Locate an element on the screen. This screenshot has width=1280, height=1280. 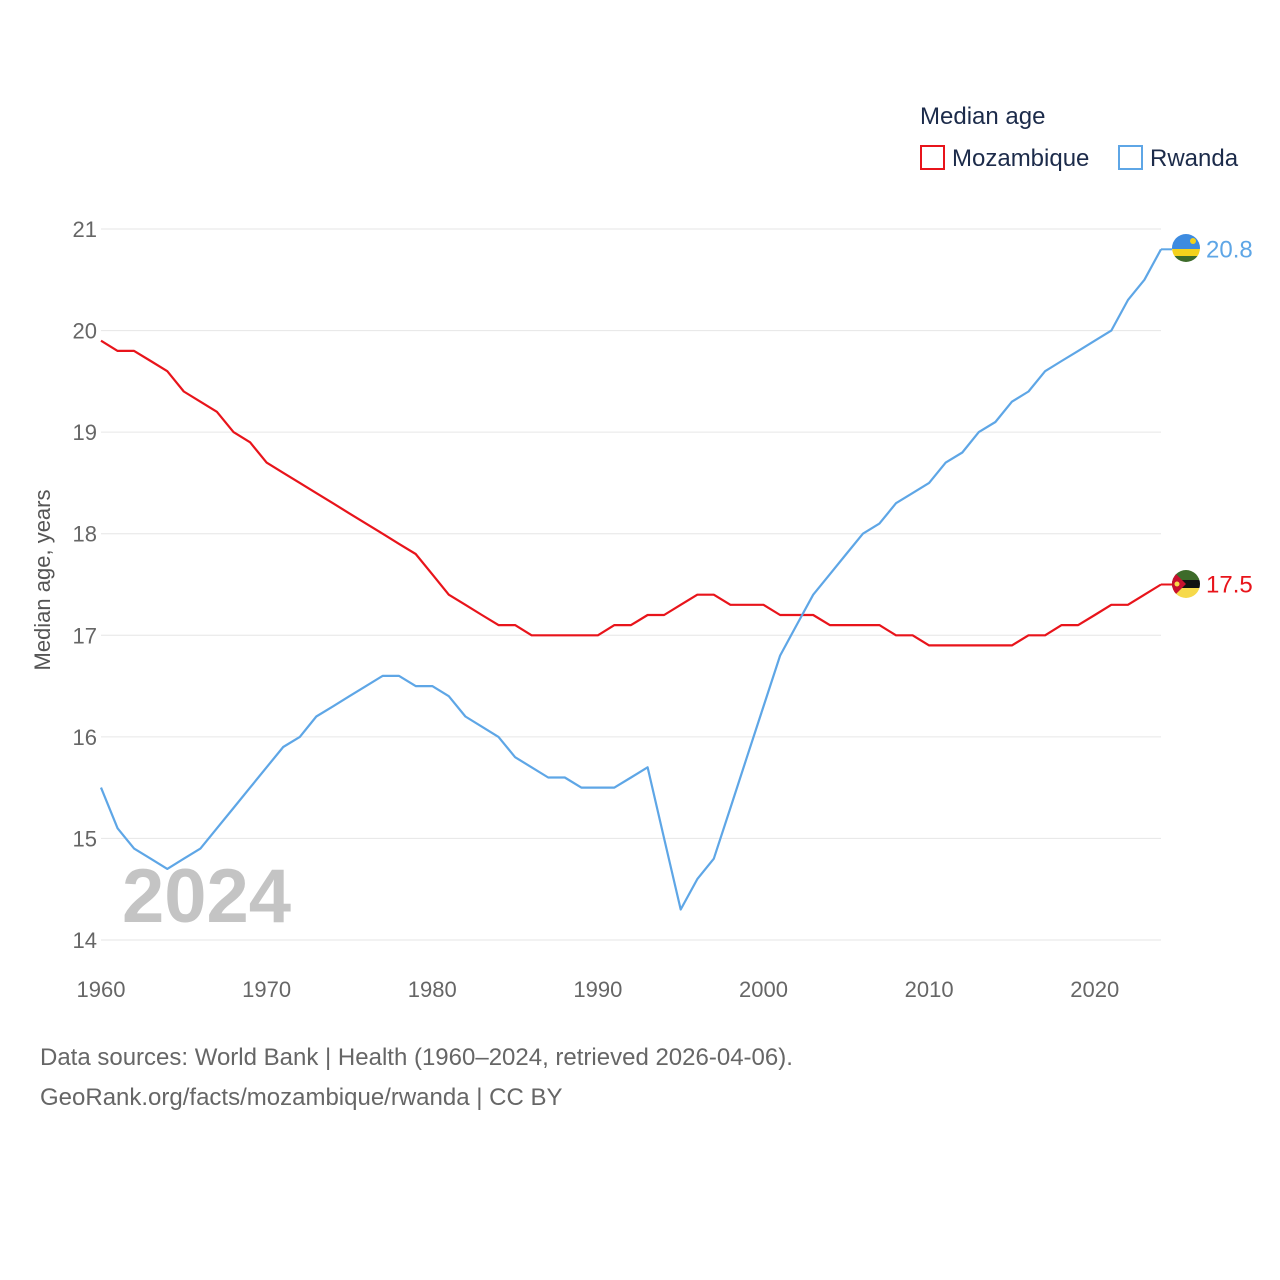
y-tick-19: 19 is located at coordinates (85, 432).